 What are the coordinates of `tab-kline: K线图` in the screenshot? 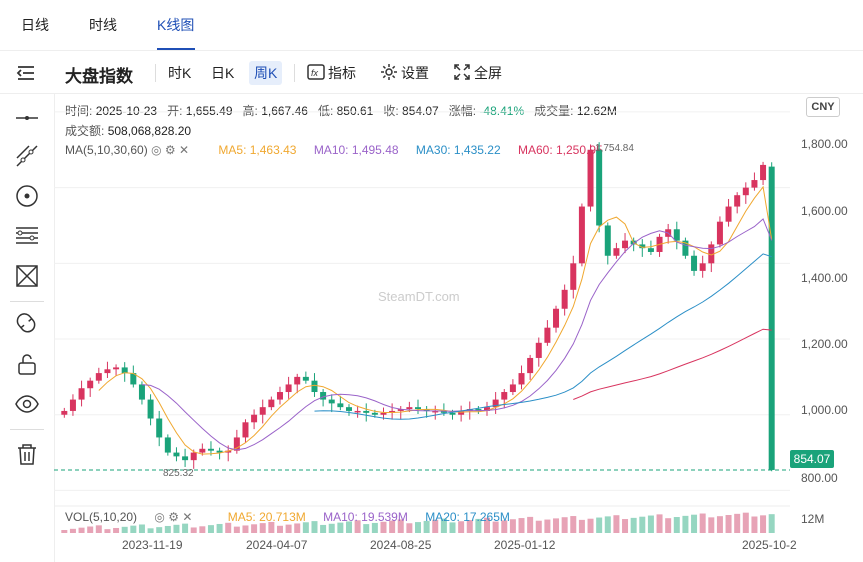 It's located at (176, 25).